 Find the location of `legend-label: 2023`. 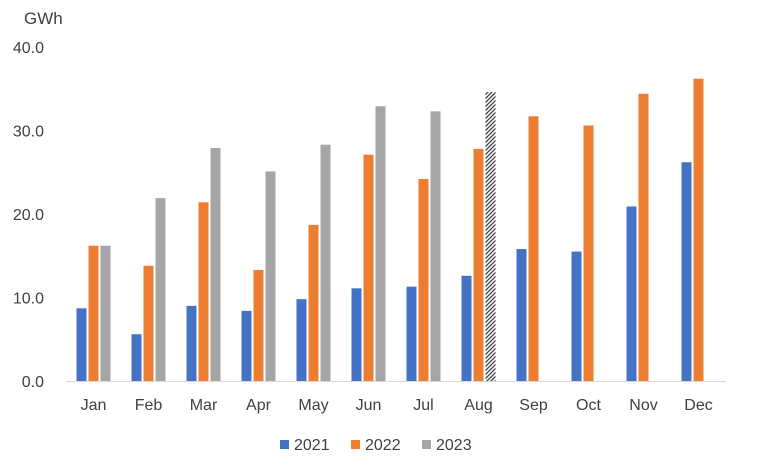

legend-label: 2023 is located at coordinates (454, 445).